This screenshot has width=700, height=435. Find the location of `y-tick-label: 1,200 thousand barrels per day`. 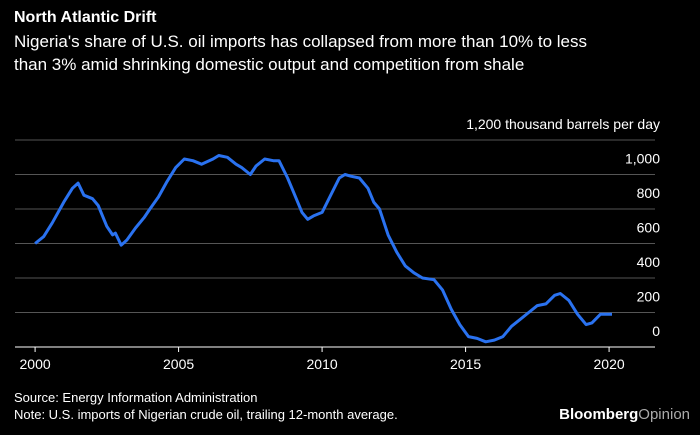

y-tick-label: 1,200 thousand barrels per day is located at coordinates (563, 124).